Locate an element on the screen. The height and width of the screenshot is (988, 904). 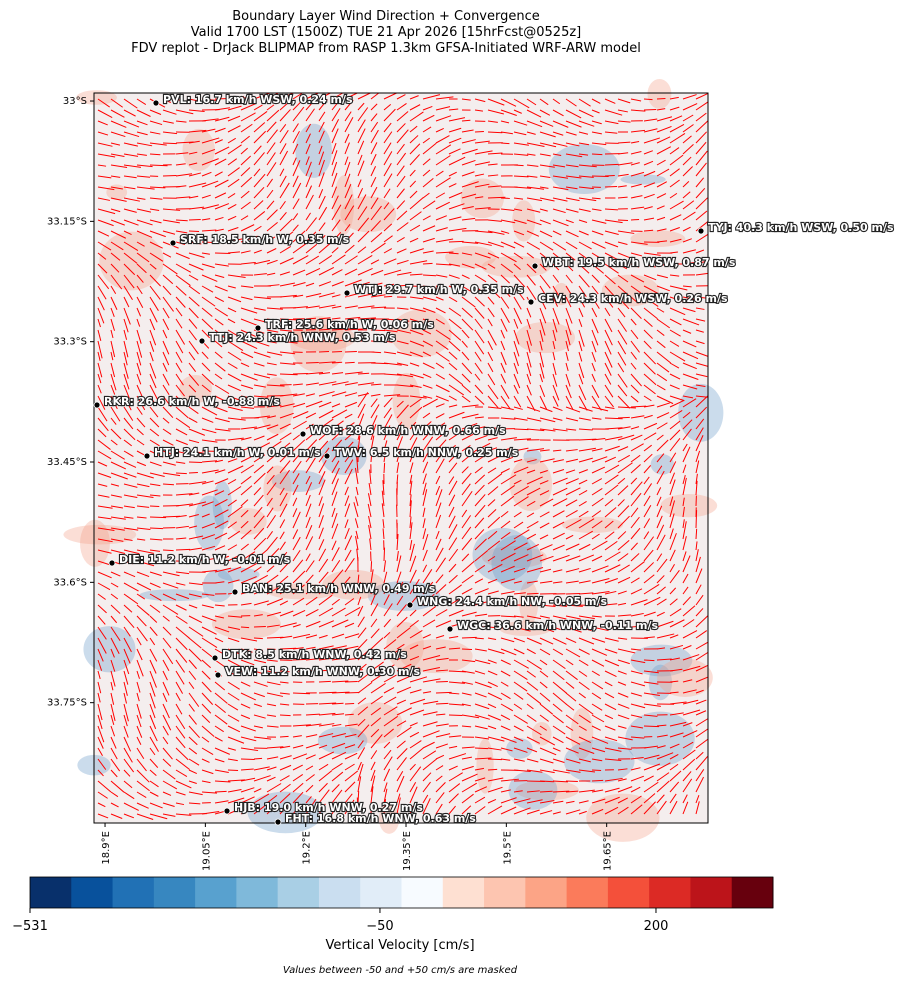
y-tick-label: 33.75°S is located at coordinates (67, 703).